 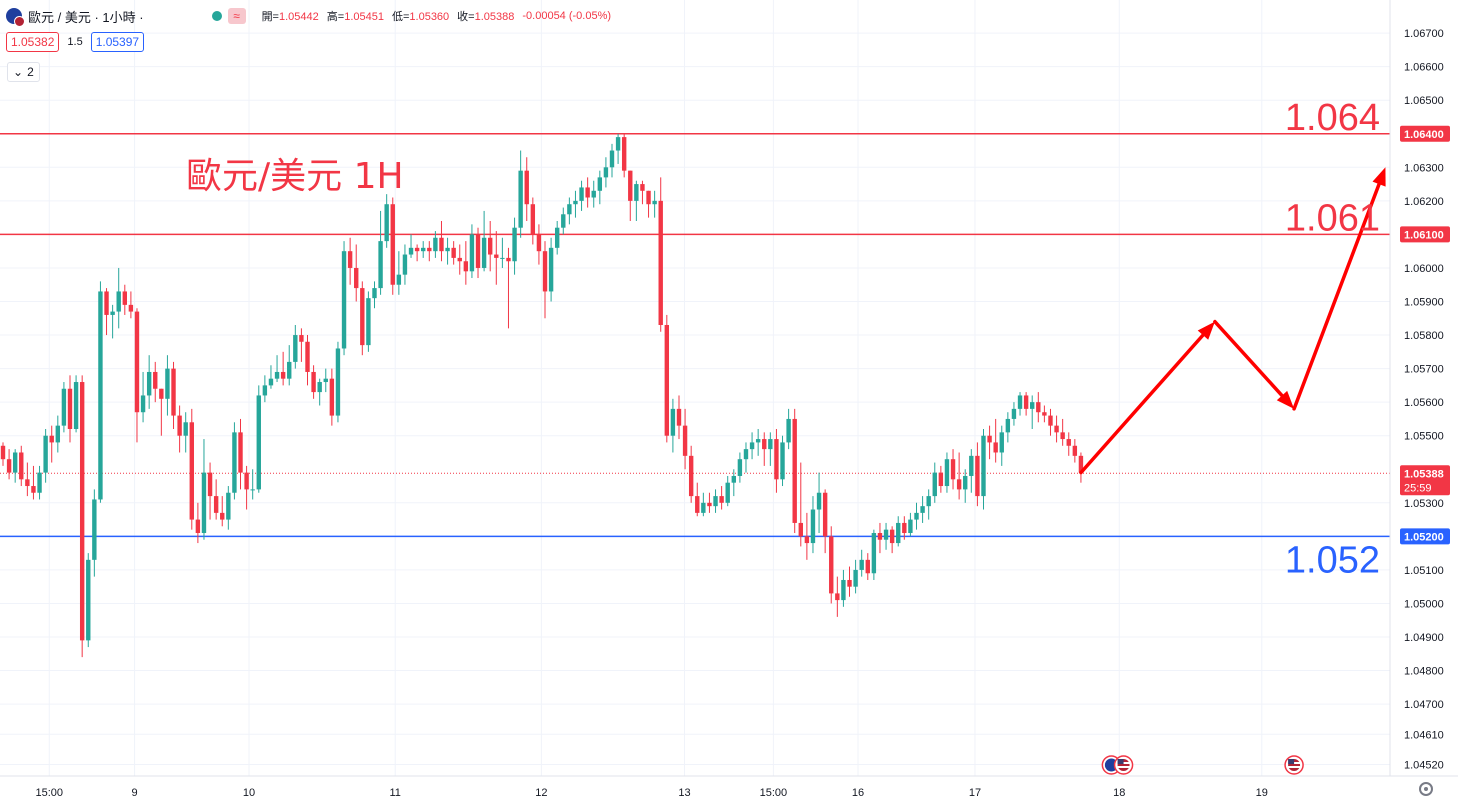 What do you see at coordinates (729, 791) in the screenshot?
I see `time-axis: 15:00 9 10 11 12 13 15:00 16 17 18 19` at bounding box center [729, 791].